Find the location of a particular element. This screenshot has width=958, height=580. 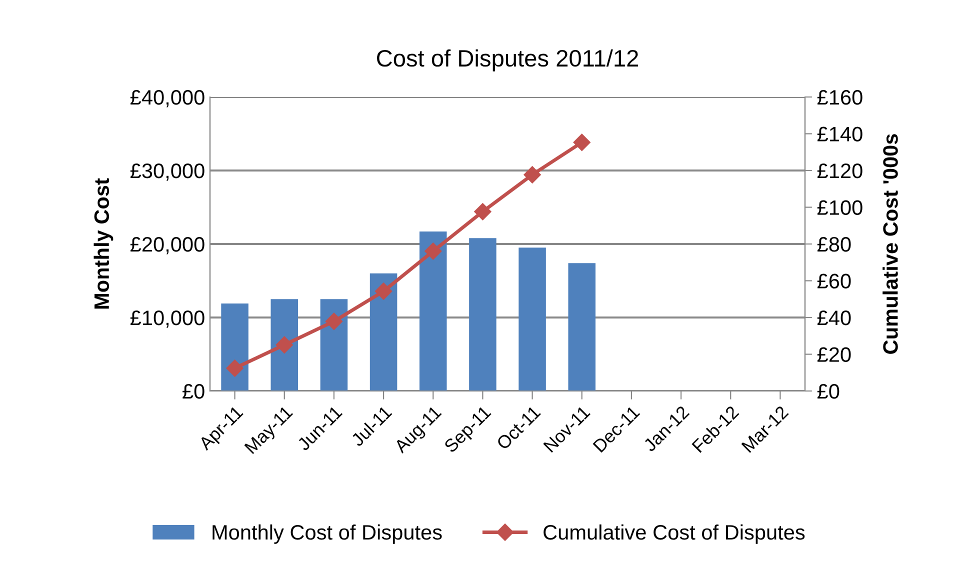

y2-tick-label: £60 is located at coordinates (834, 281).